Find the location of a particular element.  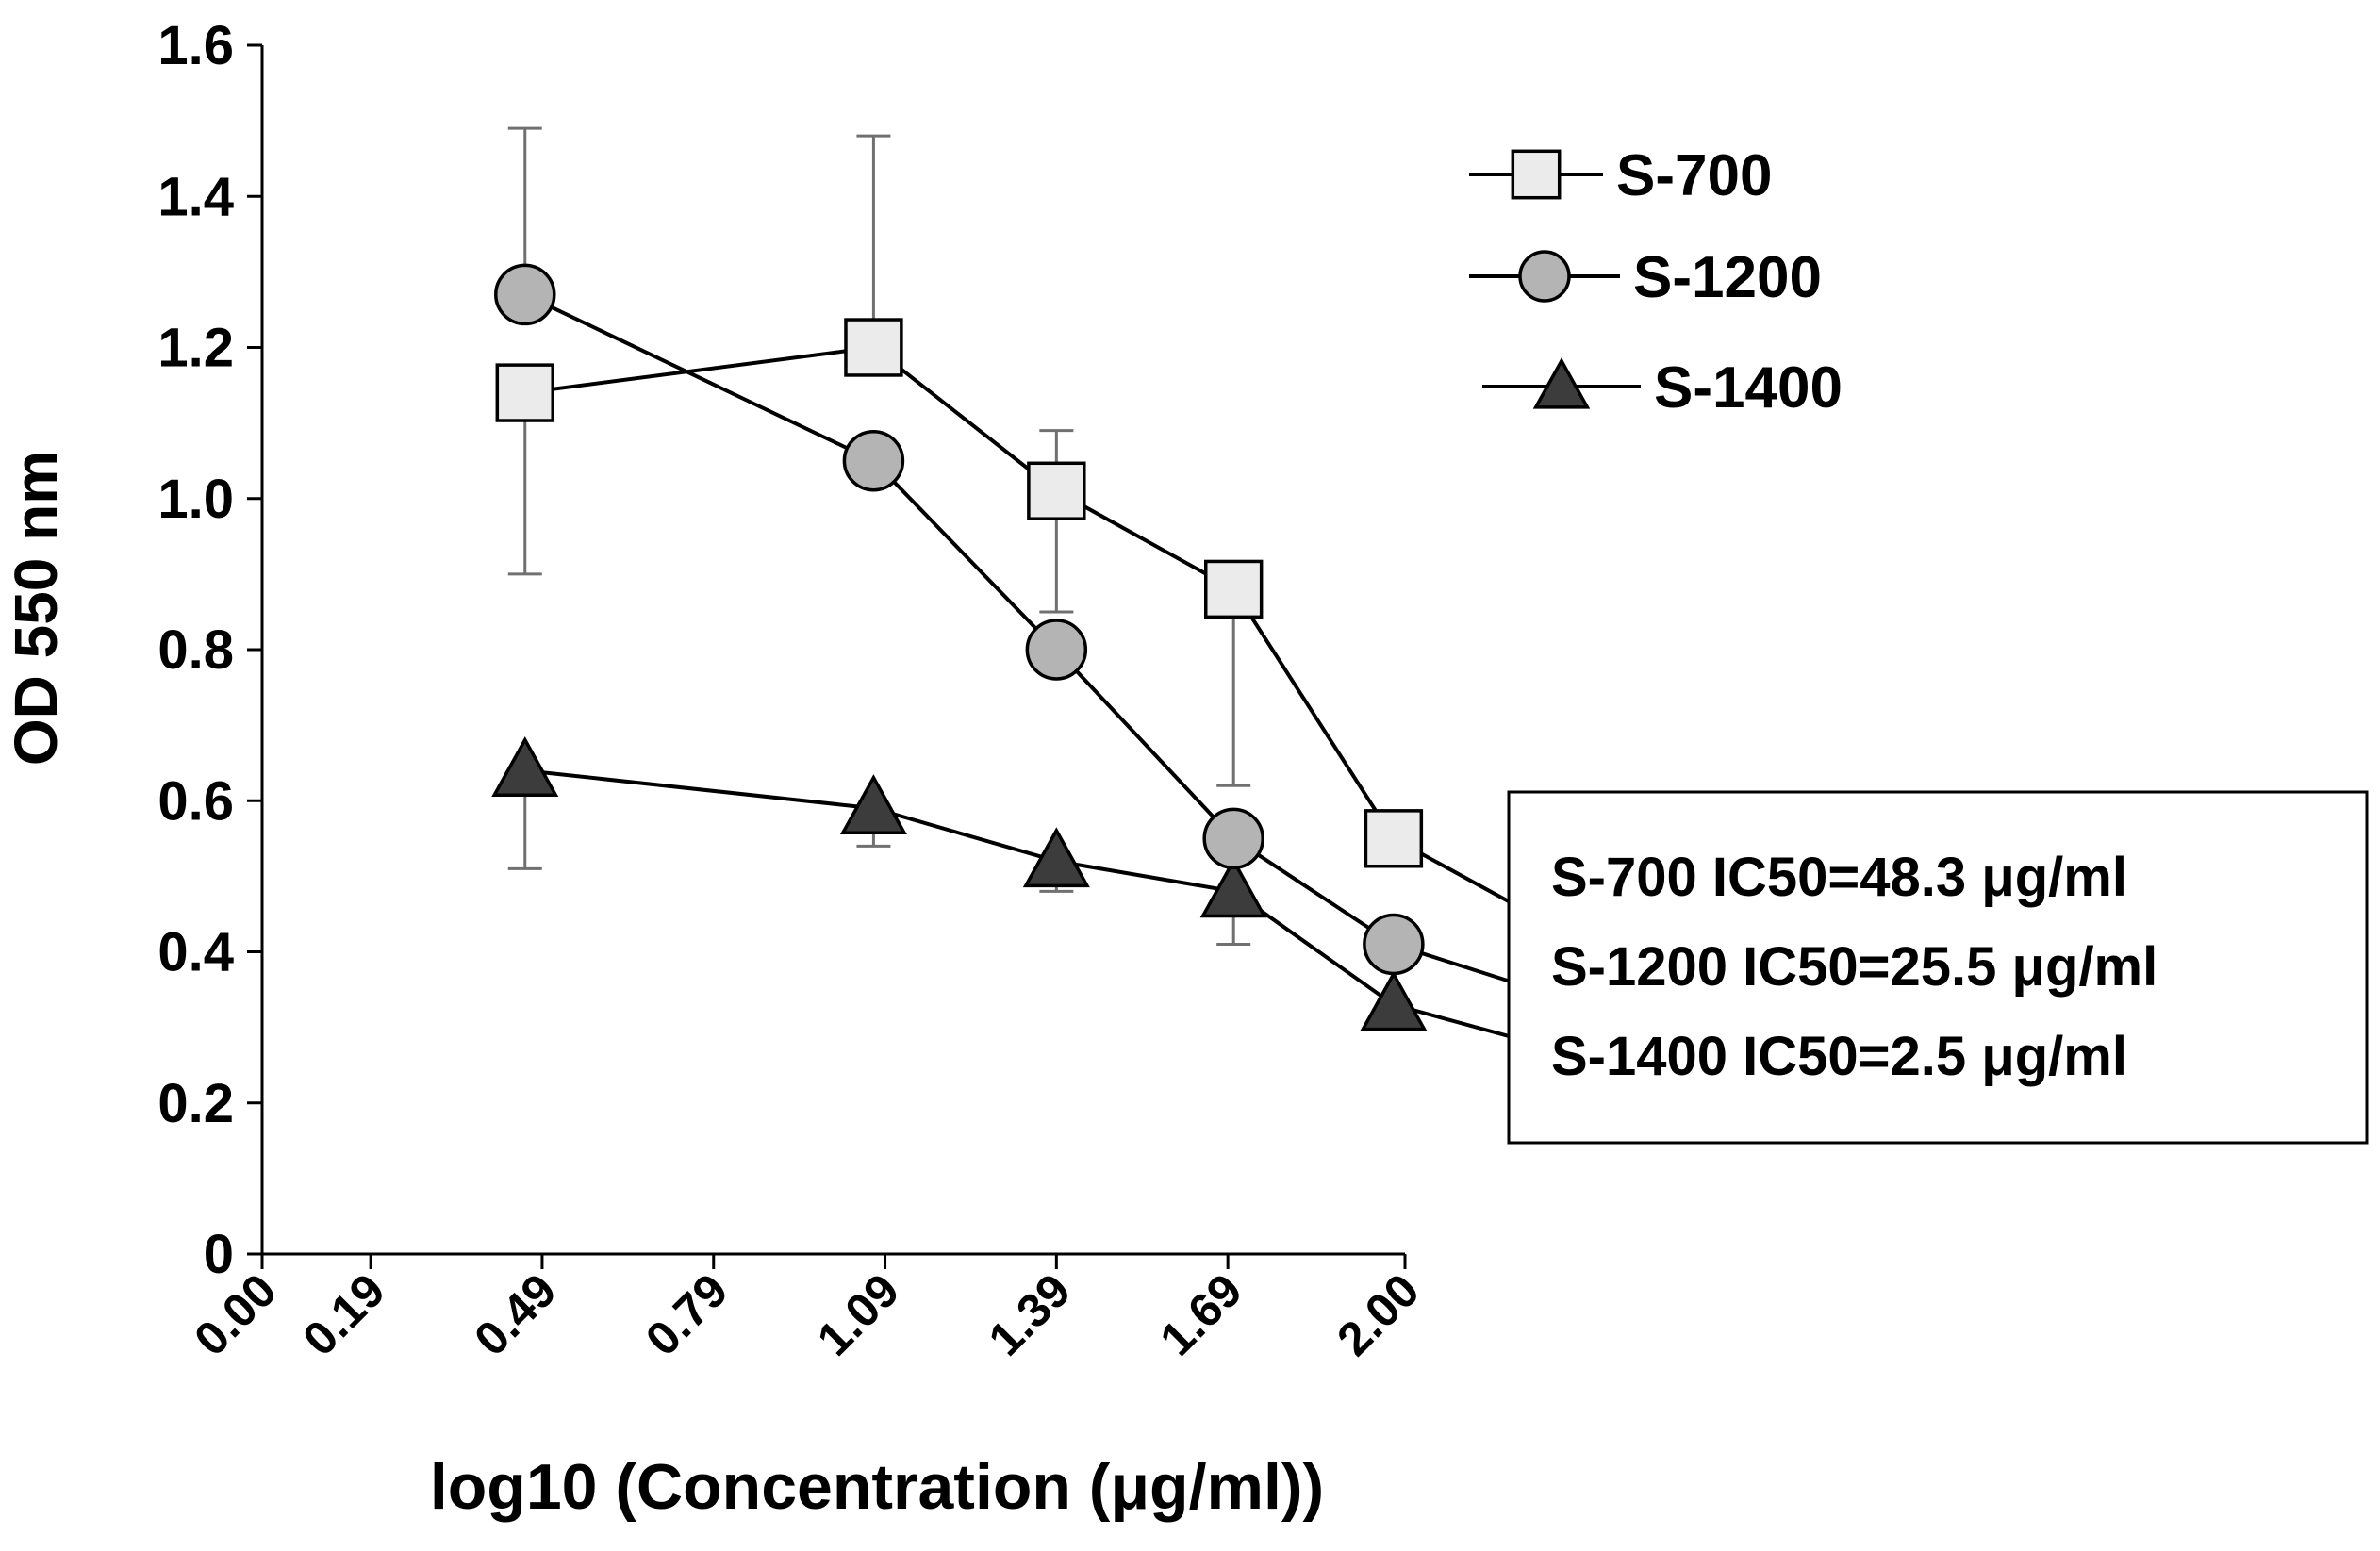

x-tick-label: 1.09 is located at coordinates (858, 1314).